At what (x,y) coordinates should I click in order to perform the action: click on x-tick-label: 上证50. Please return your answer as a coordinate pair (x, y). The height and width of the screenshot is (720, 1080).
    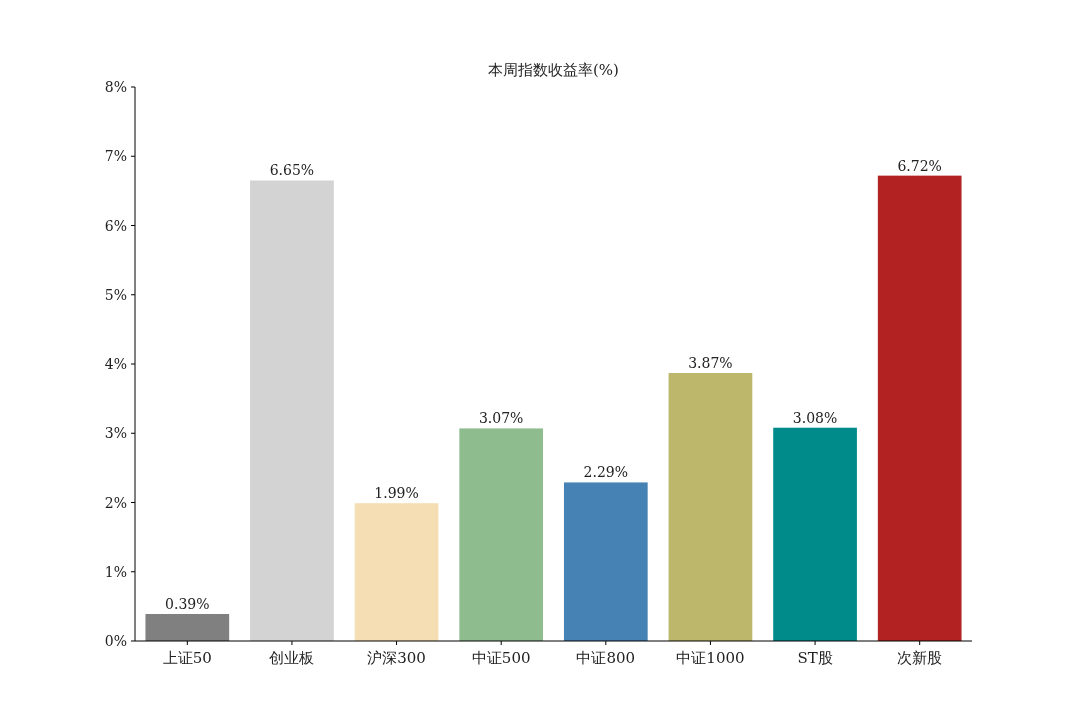
    Looking at the image, I should click on (187, 658).